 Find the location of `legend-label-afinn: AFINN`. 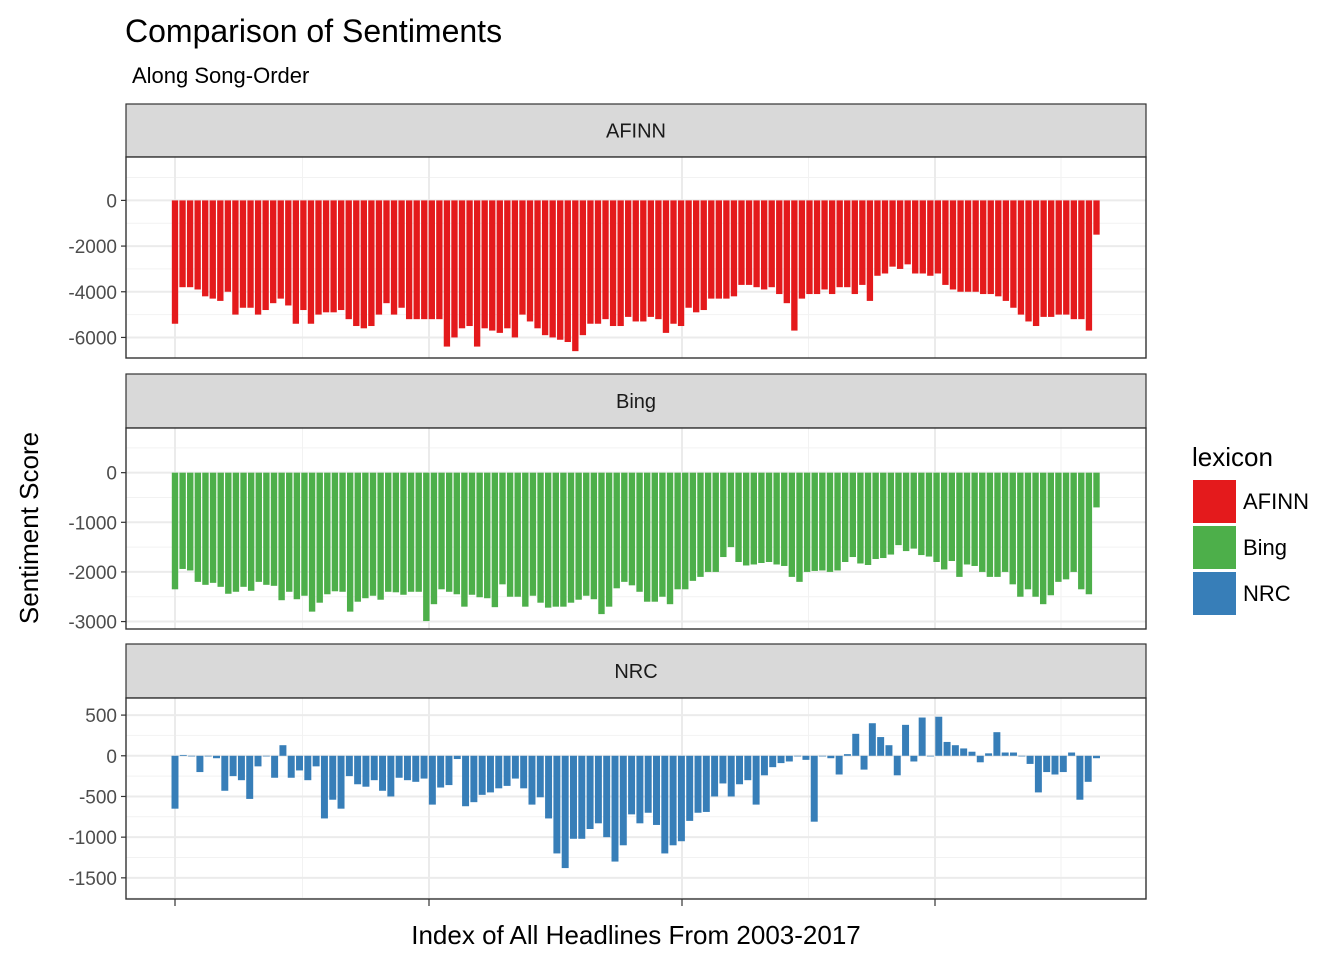

legend-label-afinn: AFINN is located at coordinates (1276, 501).